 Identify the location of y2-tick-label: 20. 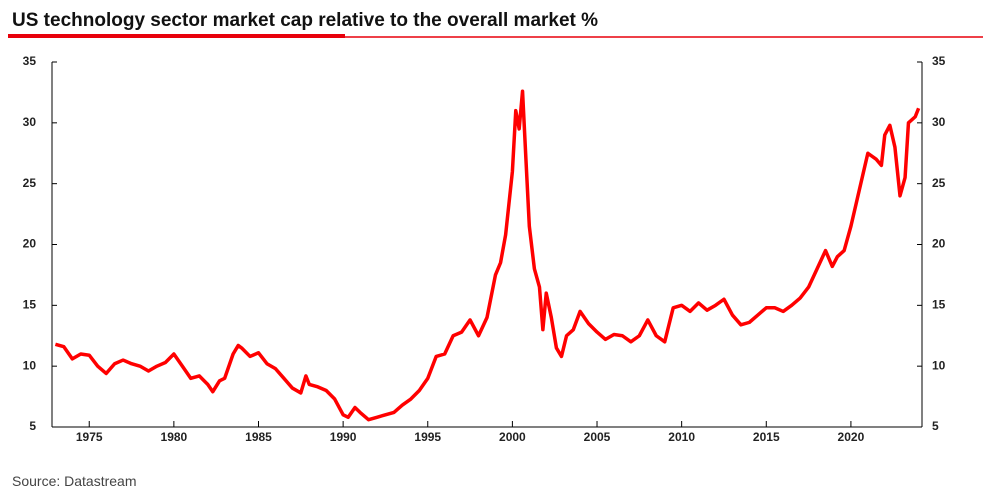
(939, 244).